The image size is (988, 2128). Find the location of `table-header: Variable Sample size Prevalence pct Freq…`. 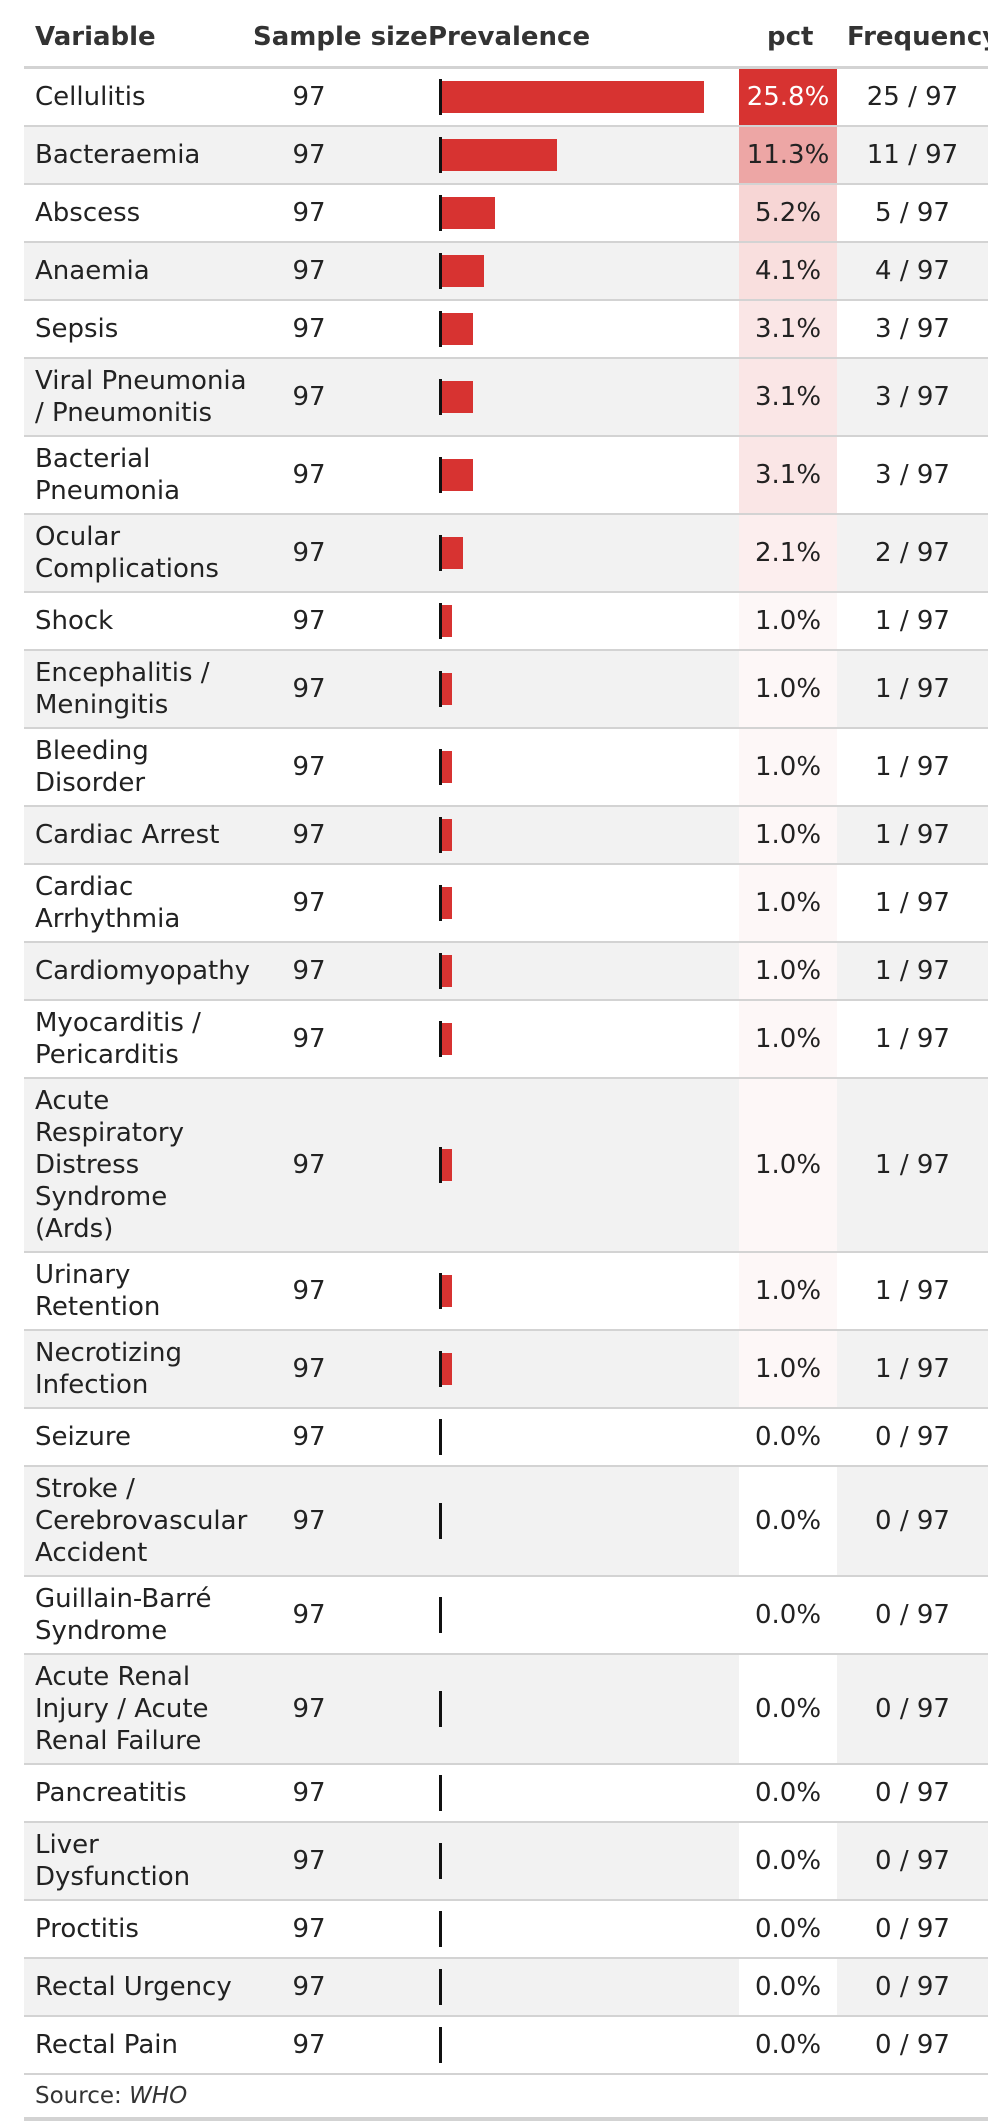

table-header: Variable Sample size Prevalence pct Freq… is located at coordinates (506, 34).